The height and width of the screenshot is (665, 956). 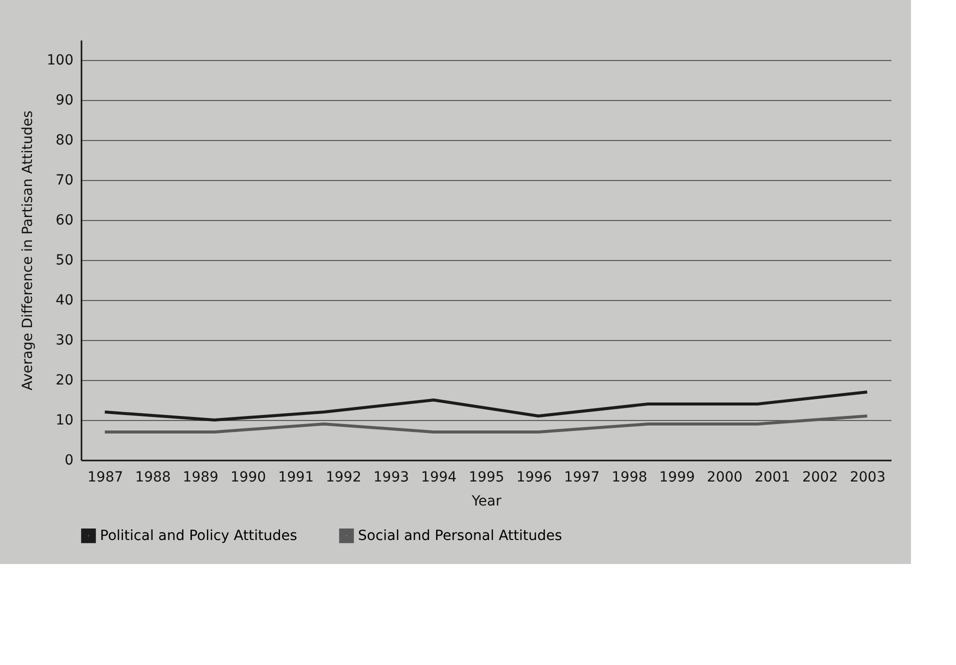 What do you see at coordinates (106, 478) in the screenshot?
I see `x-tick-label: 1987` at bounding box center [106, 478].